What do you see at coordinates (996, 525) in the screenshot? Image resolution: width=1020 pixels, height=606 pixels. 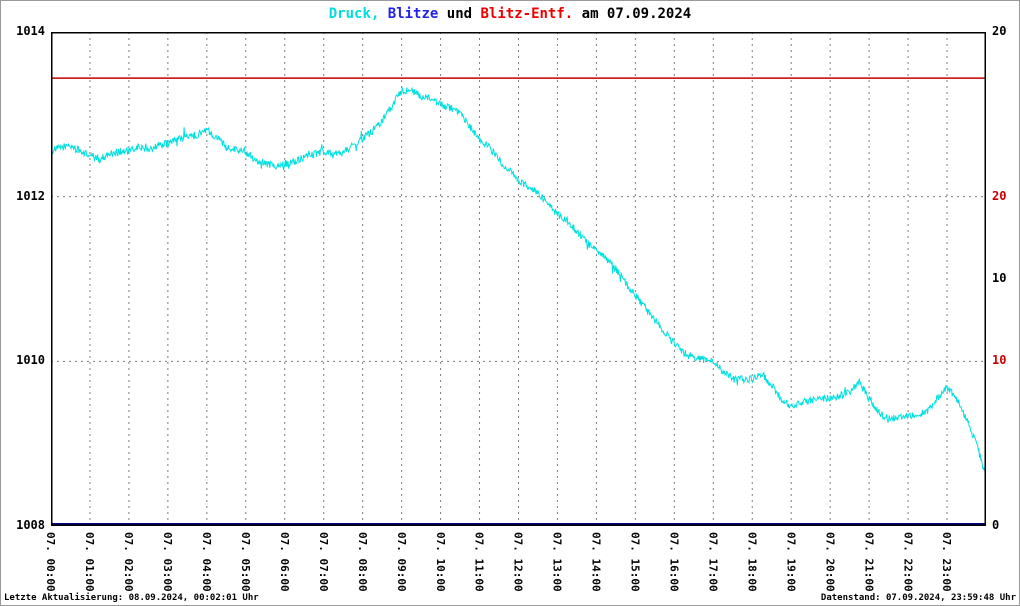 I see `y-right-black-tick-label: 0` at bounding box center [996, 525].